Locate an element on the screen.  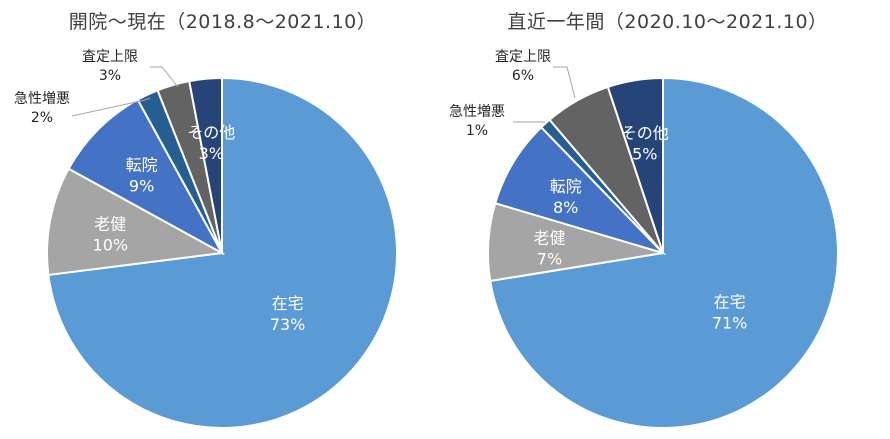
chart-title: 開院～現在（2018.8～2021.10） is located at coordinates (222, 22).